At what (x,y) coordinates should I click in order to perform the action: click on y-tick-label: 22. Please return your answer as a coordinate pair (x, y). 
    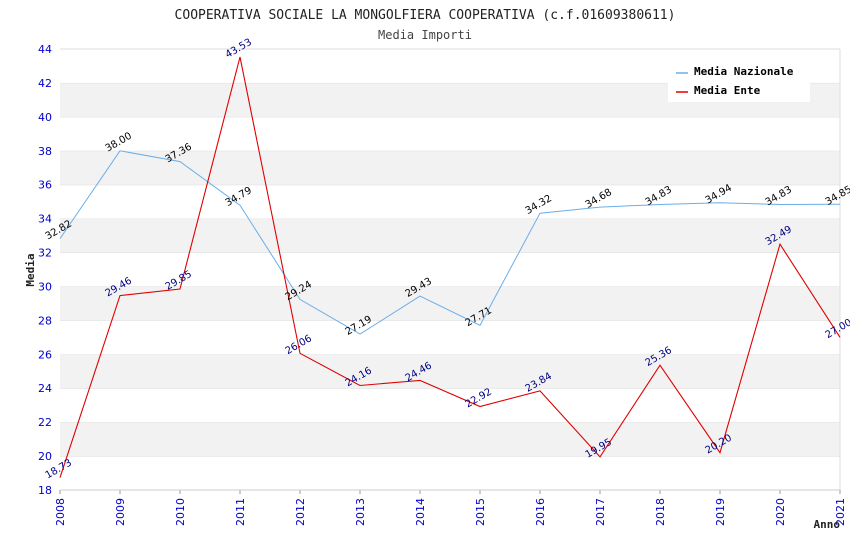
    Looking at the image, I should click on (45, 422).